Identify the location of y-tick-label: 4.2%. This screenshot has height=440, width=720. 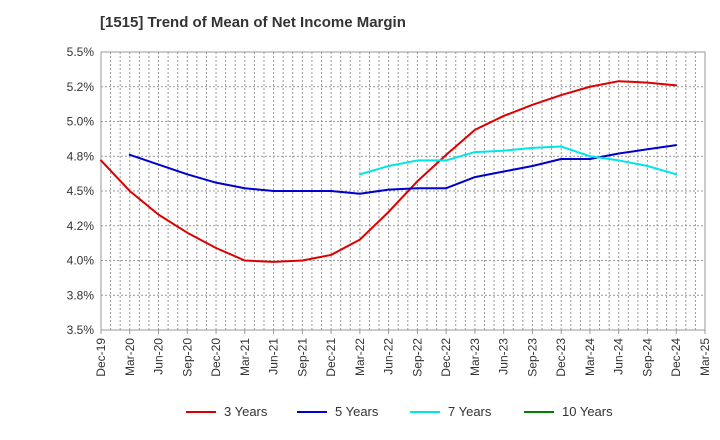
(81, 226).